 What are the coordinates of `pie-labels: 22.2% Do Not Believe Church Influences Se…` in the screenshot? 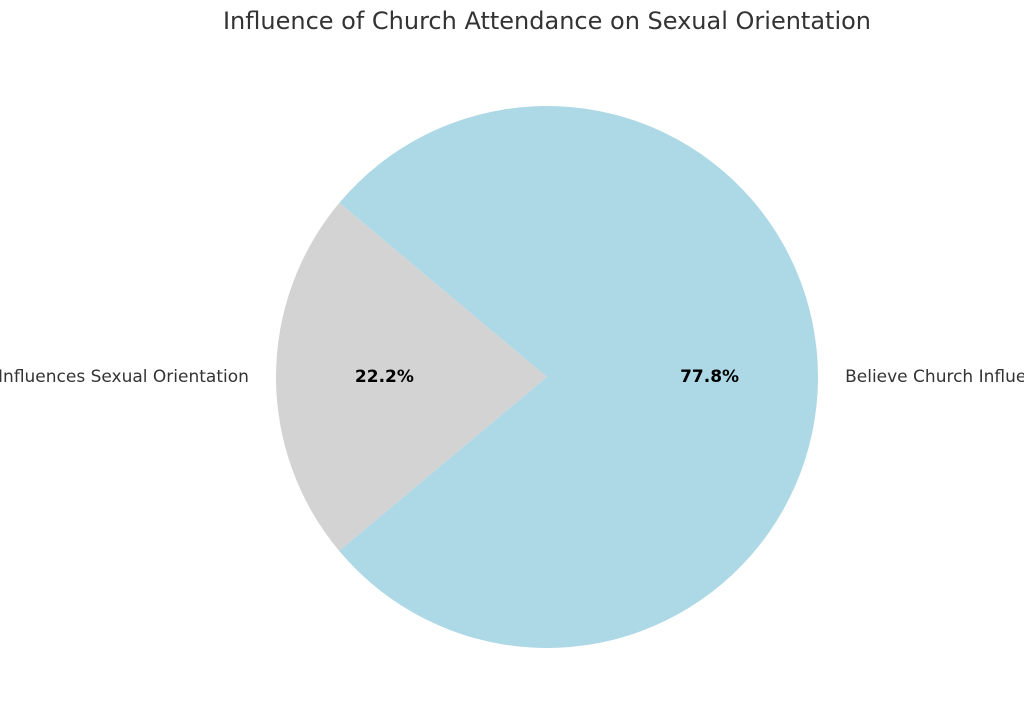 It's located at (512, 377).